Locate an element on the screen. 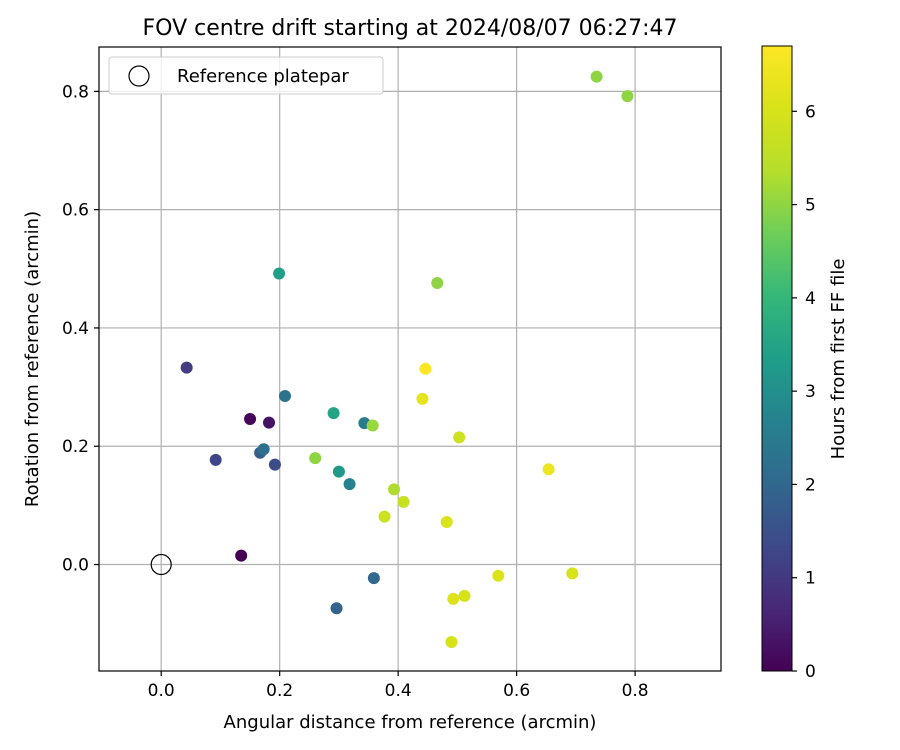  colorbar: 0 1 2 3 4 5 6 Hours from first FF file is located at coordinates (805, 363).